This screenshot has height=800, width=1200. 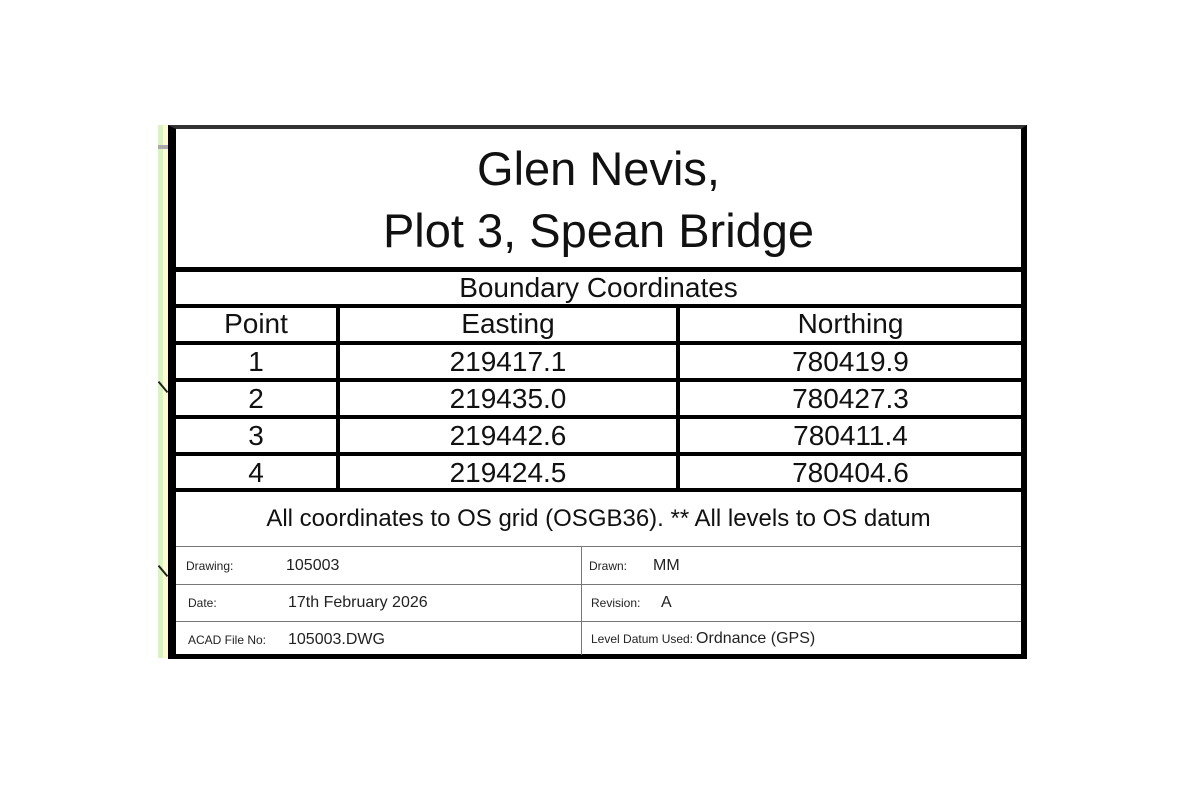 What do you see at coordinates (850, 361) in the screenshot?
I see `northing-cell: 780419.9` at bounding box center [850, 361].